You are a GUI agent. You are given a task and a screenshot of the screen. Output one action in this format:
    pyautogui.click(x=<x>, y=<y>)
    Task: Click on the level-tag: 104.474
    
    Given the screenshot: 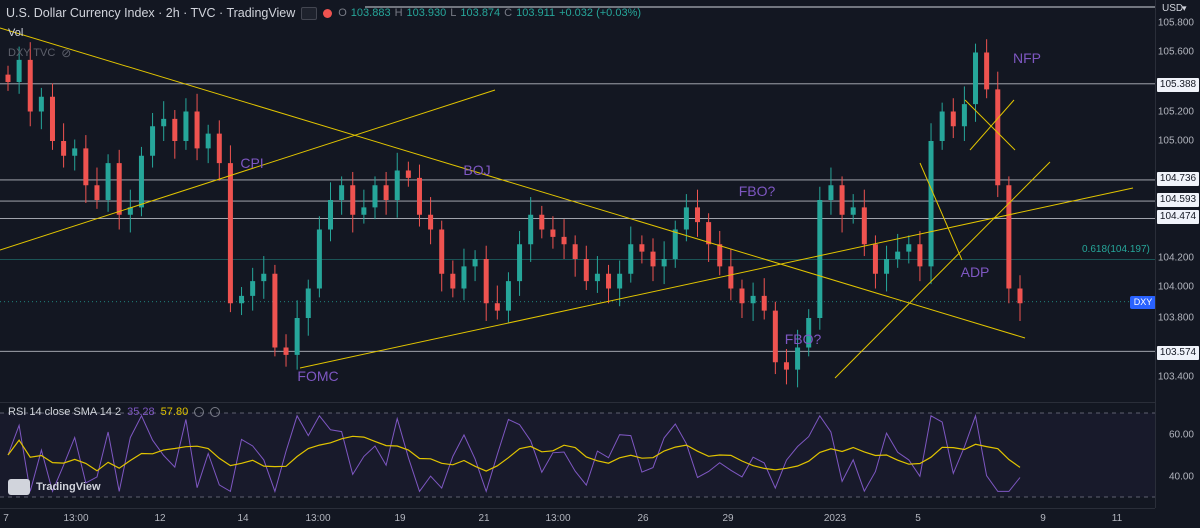 What is the action you would take?
    pyautogui.click(x=1178, y=217)
    